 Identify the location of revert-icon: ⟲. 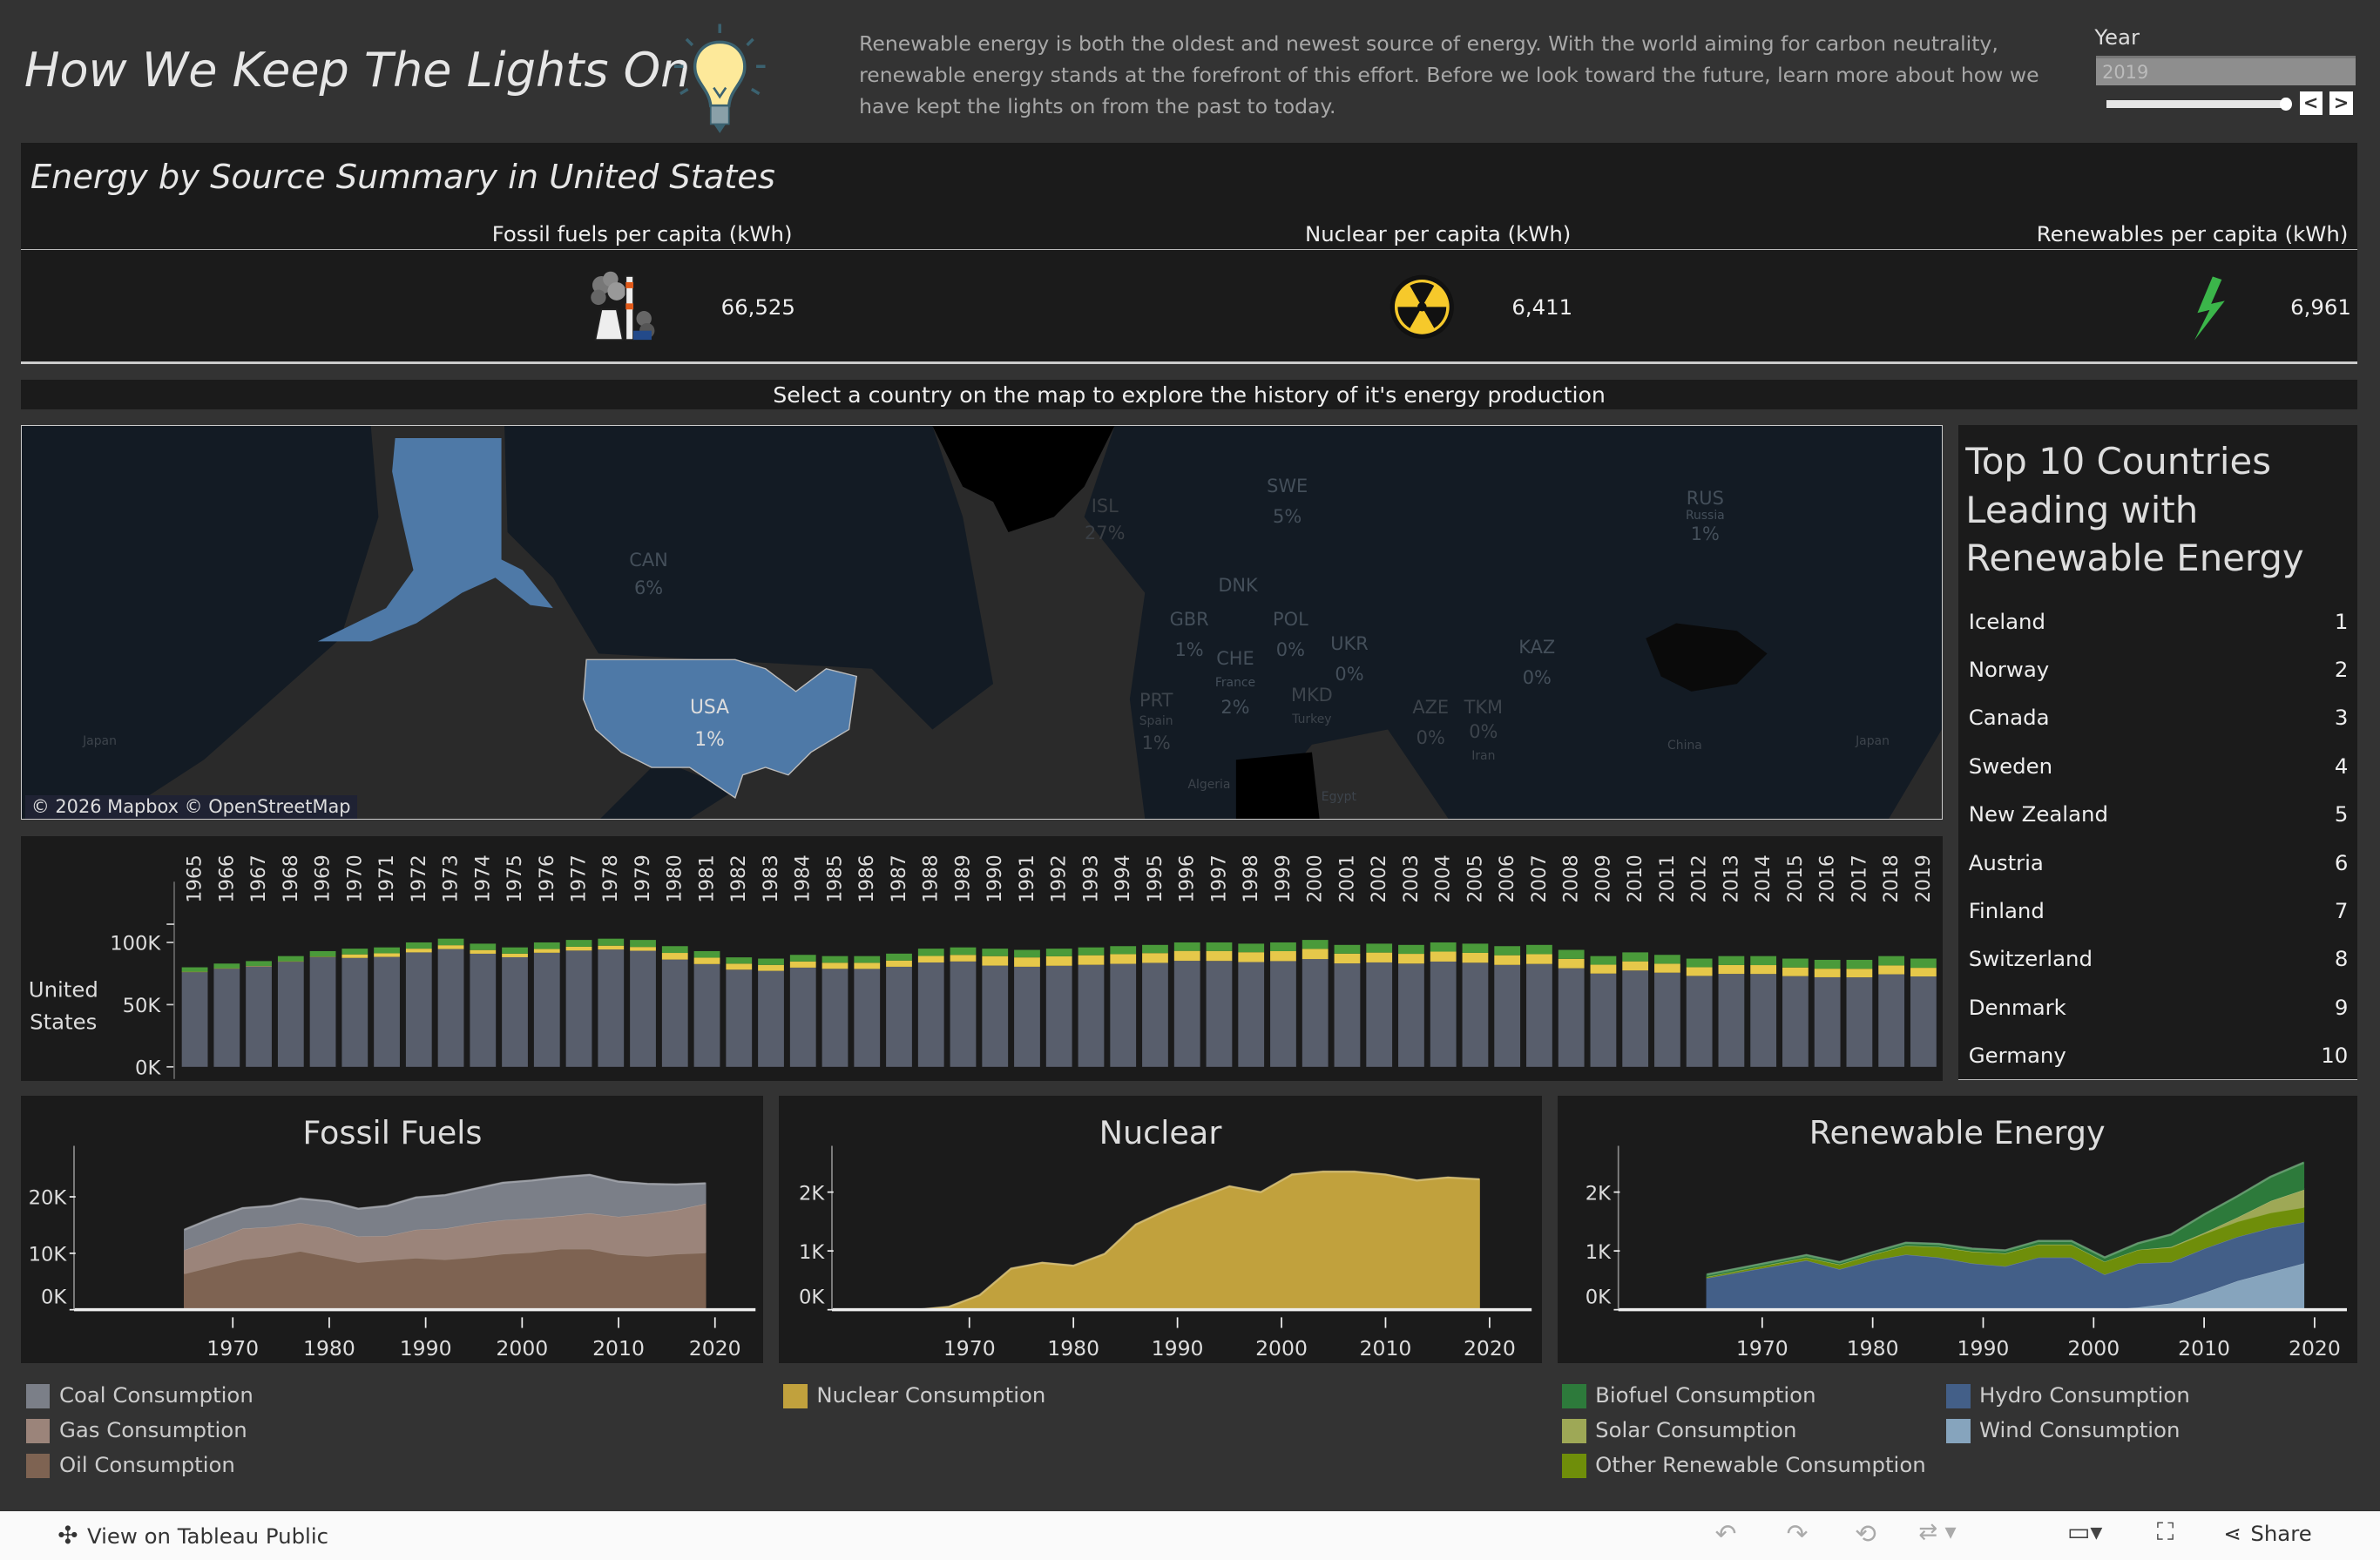
(1865, 1534).